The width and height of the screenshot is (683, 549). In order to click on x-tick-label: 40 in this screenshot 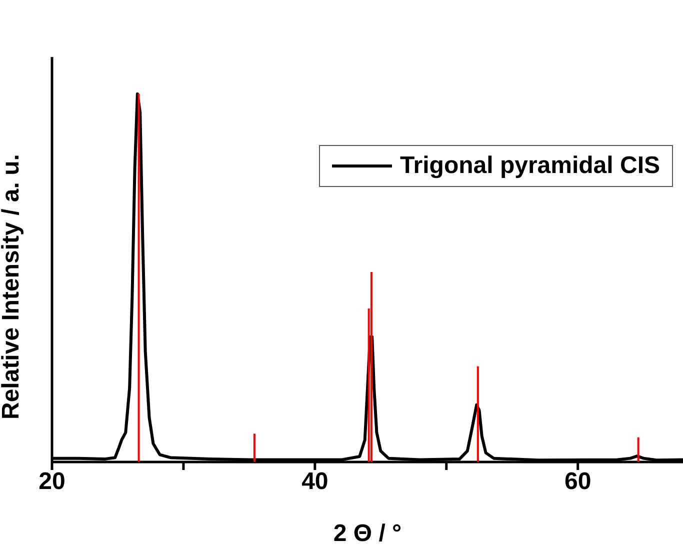, I will do `click(315, 482)`.